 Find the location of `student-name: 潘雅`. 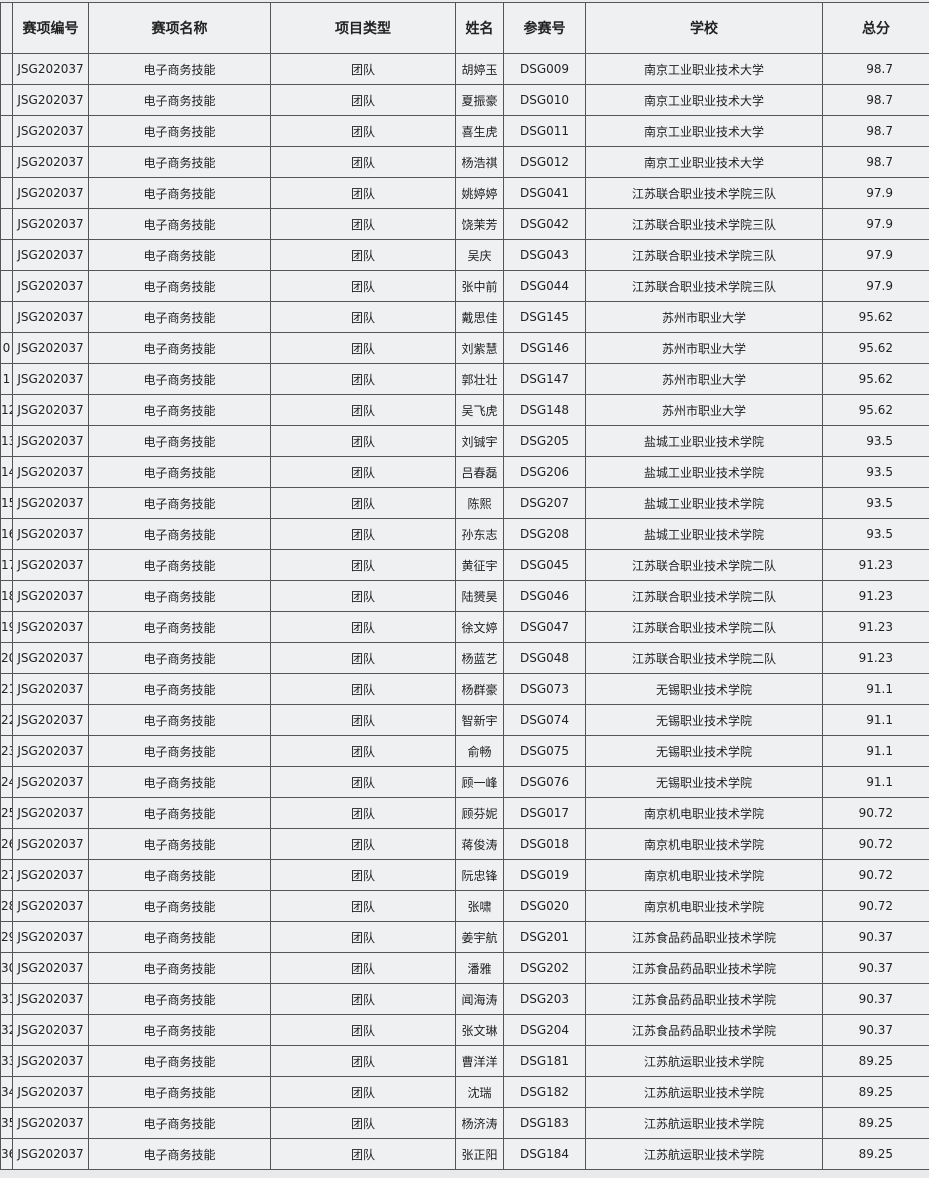

student-name: 潘雅 is located at coordinates (480, 968).